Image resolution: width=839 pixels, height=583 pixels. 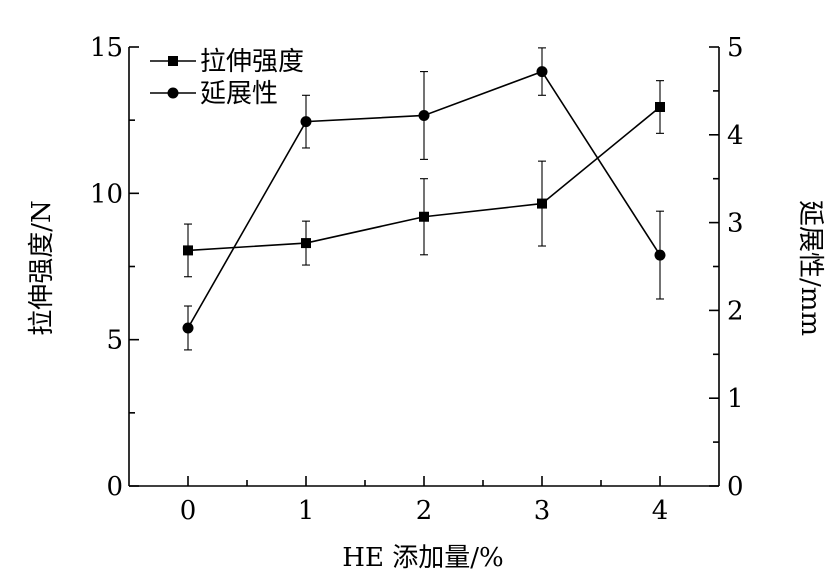 What do you see at coordinates (106, 48) in the screenshot?
I see `y-tick-label-left: 15` at bounding box center [106, 48].